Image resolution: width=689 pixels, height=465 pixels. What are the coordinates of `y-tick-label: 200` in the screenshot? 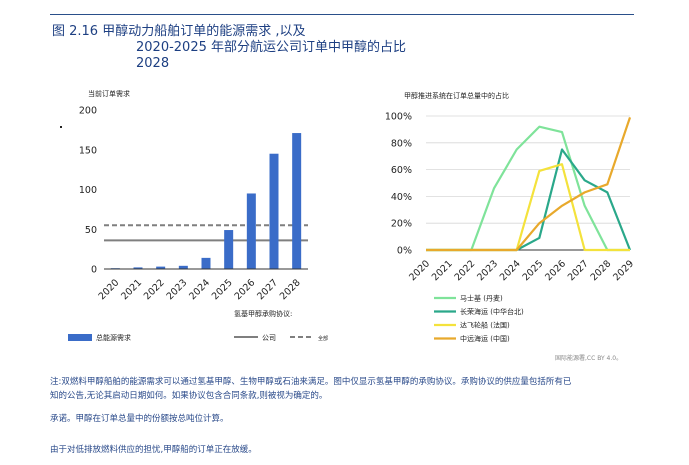 It's located at (88, 111).